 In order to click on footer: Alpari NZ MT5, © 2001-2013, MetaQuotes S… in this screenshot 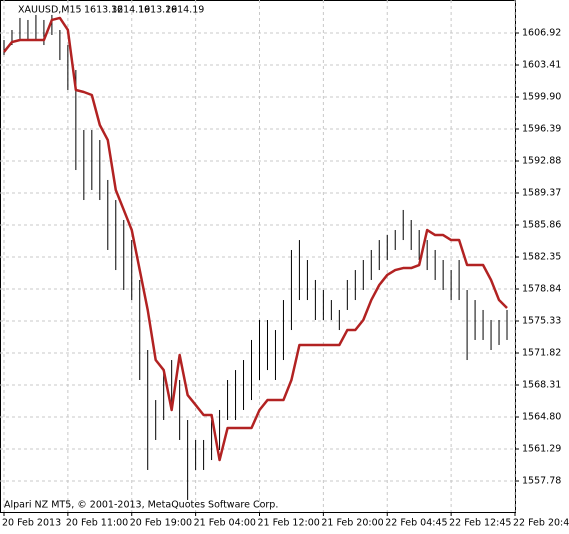, I will do `click(141, 505)`.